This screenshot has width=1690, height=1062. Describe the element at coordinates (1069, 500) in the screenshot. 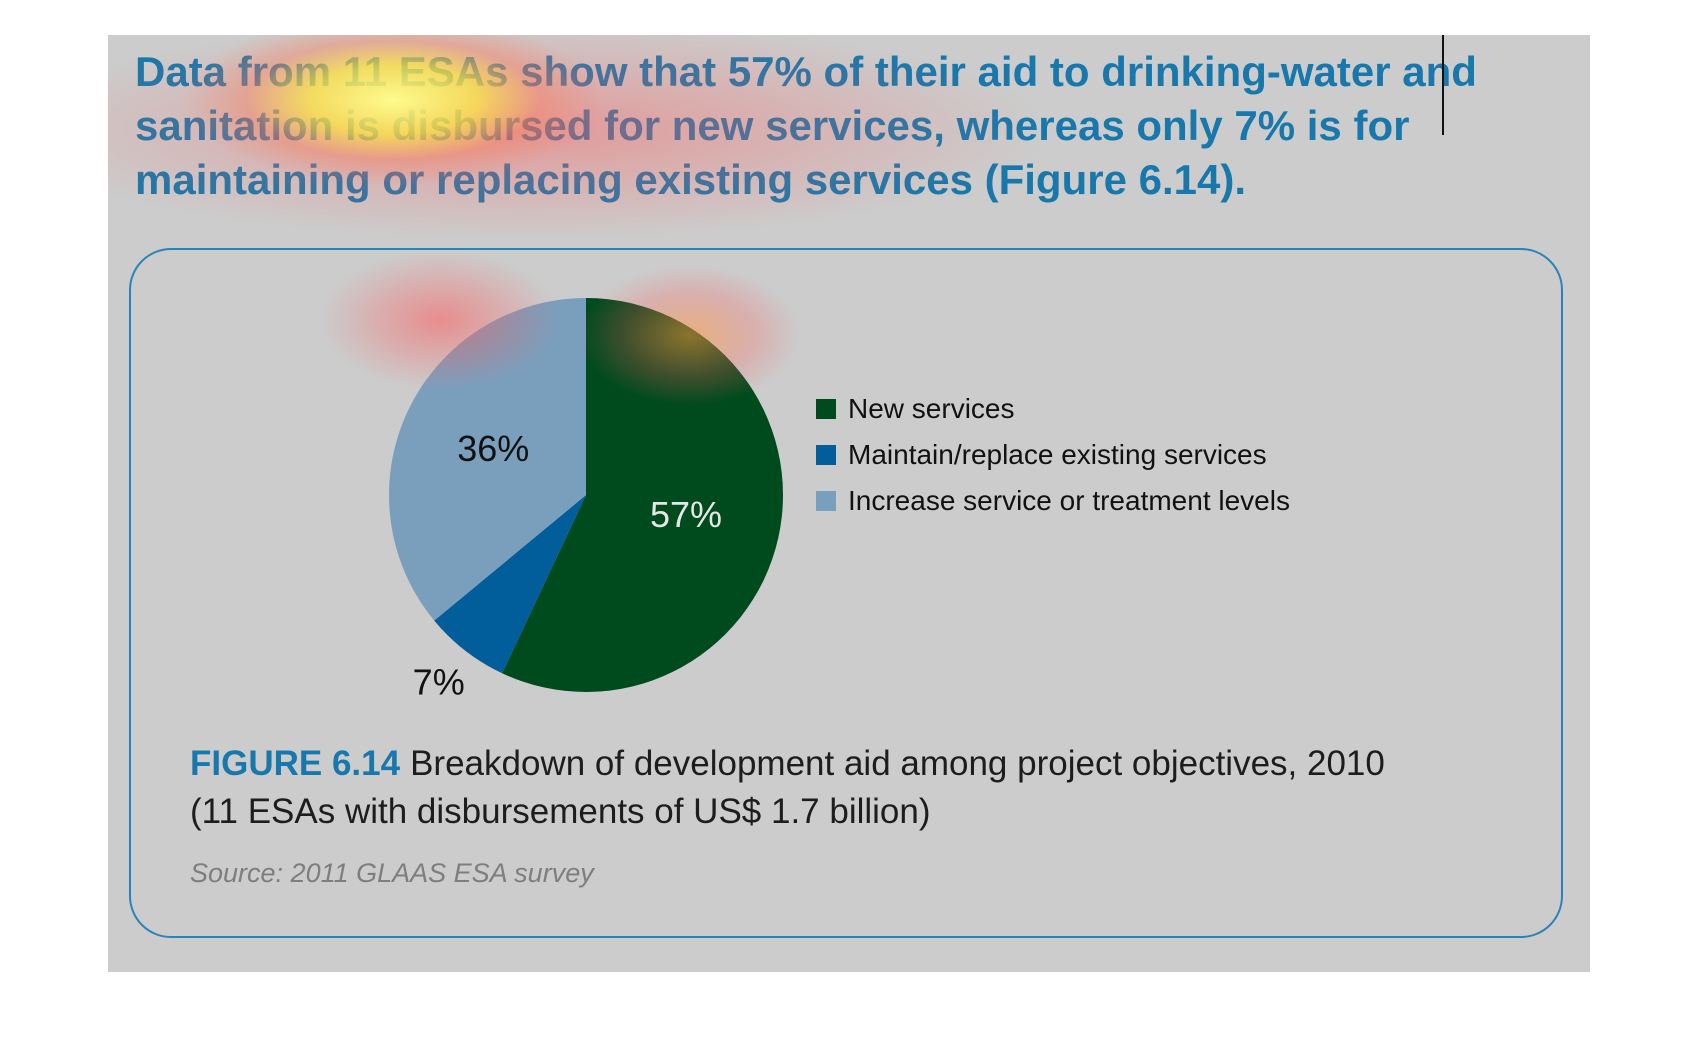

I see `legend-label: Increase service or treatment levels` at that location.